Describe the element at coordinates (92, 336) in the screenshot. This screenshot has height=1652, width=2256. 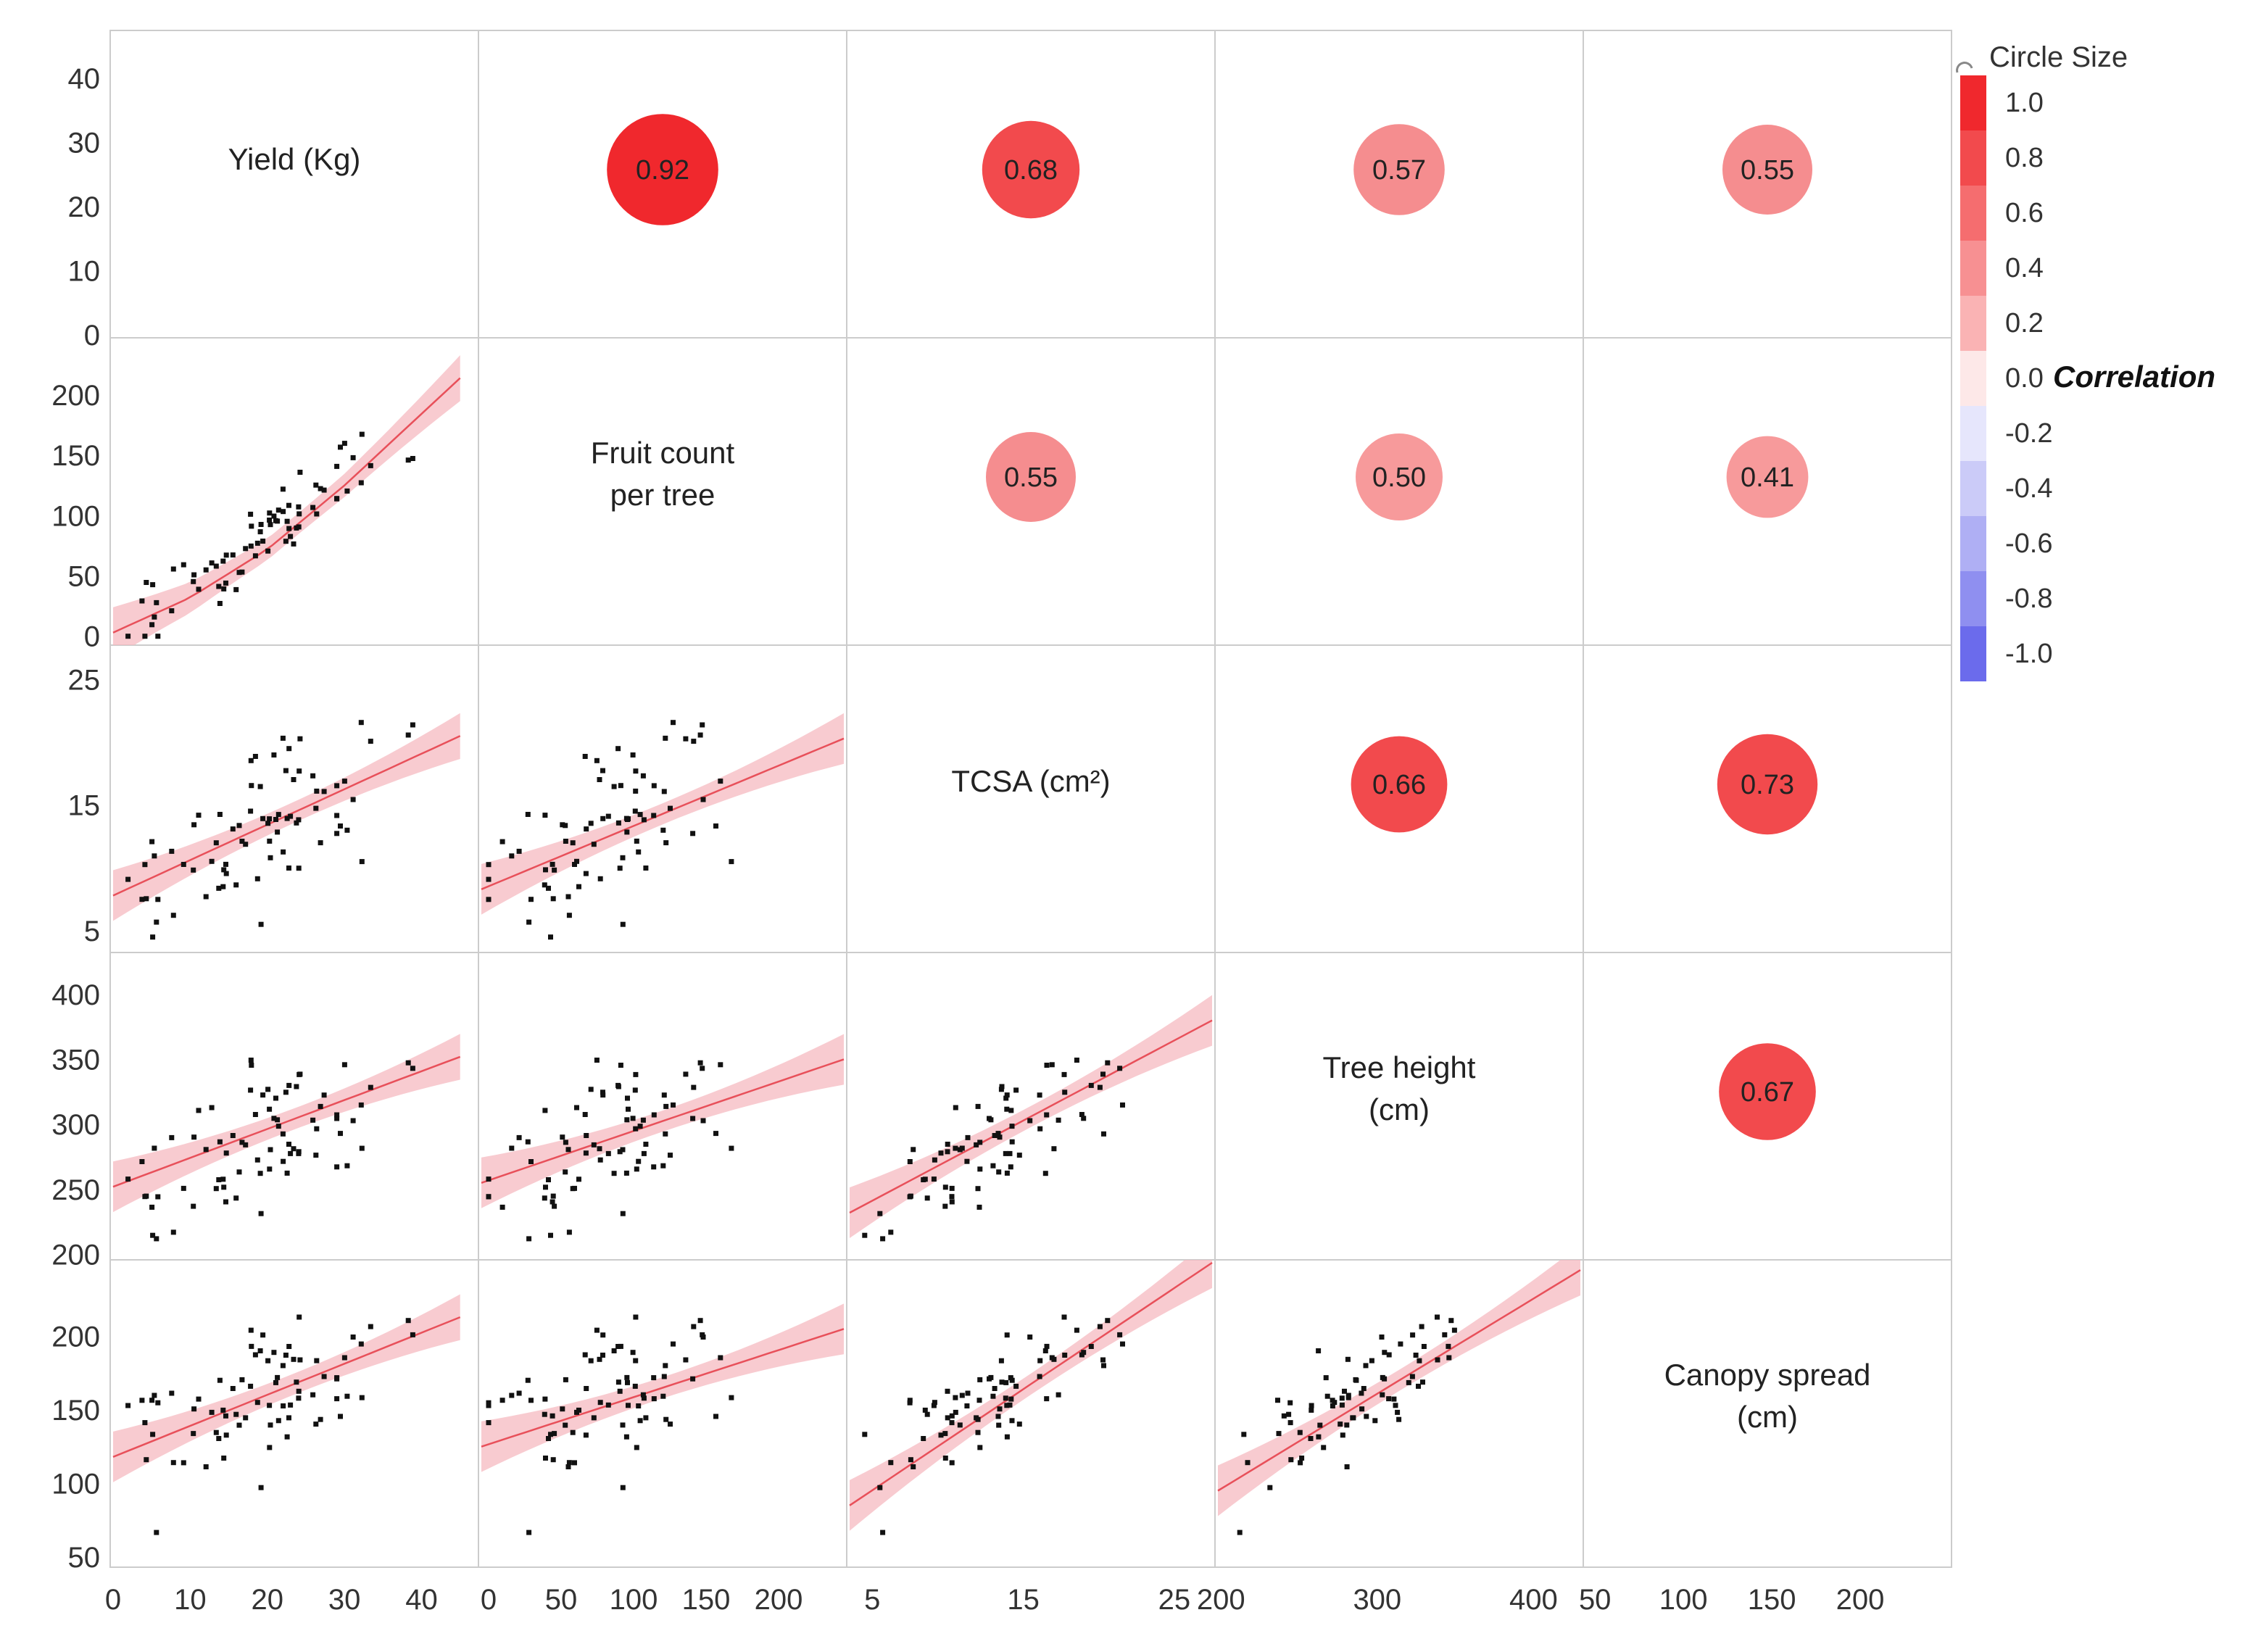
I see `y-tick-label: 0` at that location.